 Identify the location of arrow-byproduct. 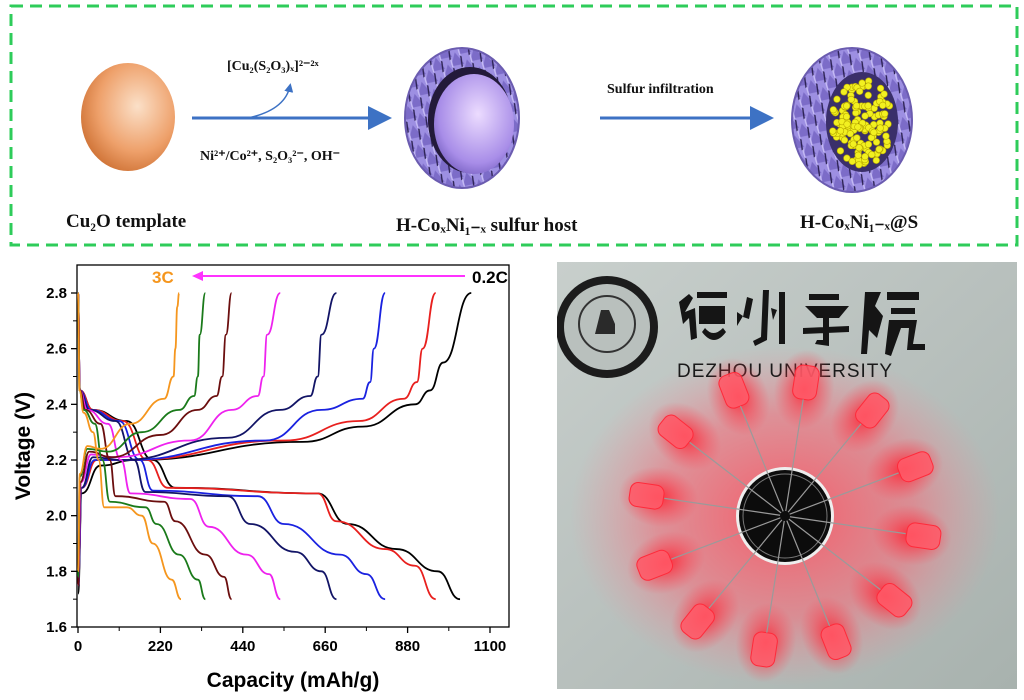
(270, 101).